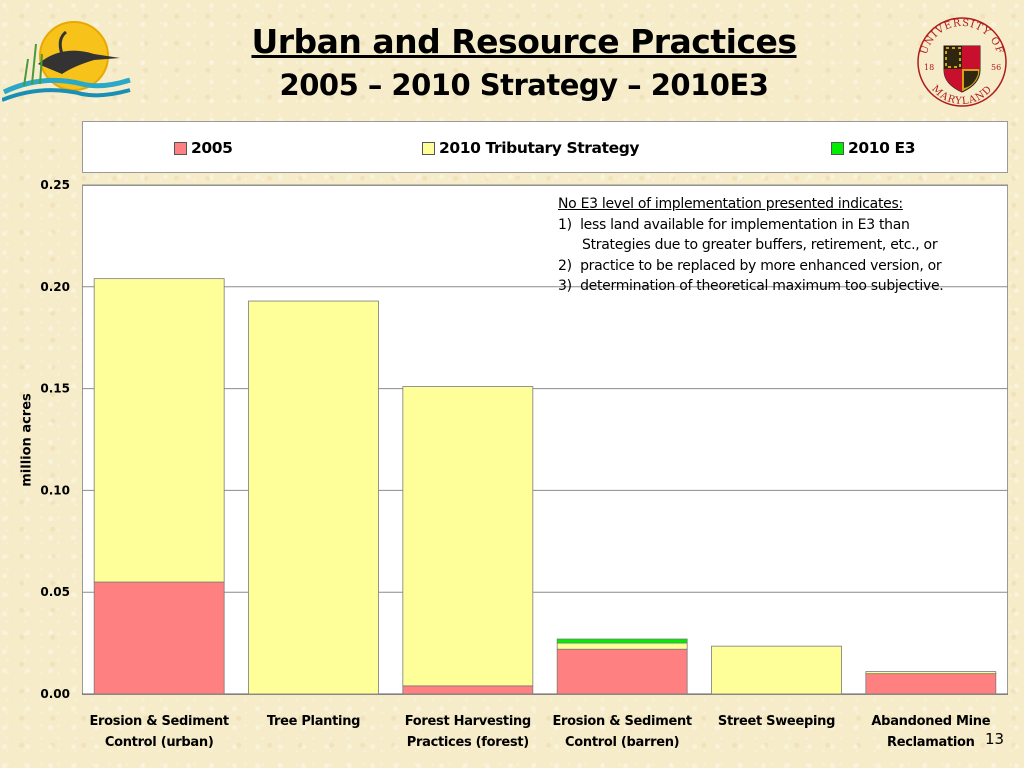 The width and height of the screenshot is (1024, 768). Describe the element at coordinates (55, 490) in the screenshot. I see `y-tick-label: 0.10` at that location.